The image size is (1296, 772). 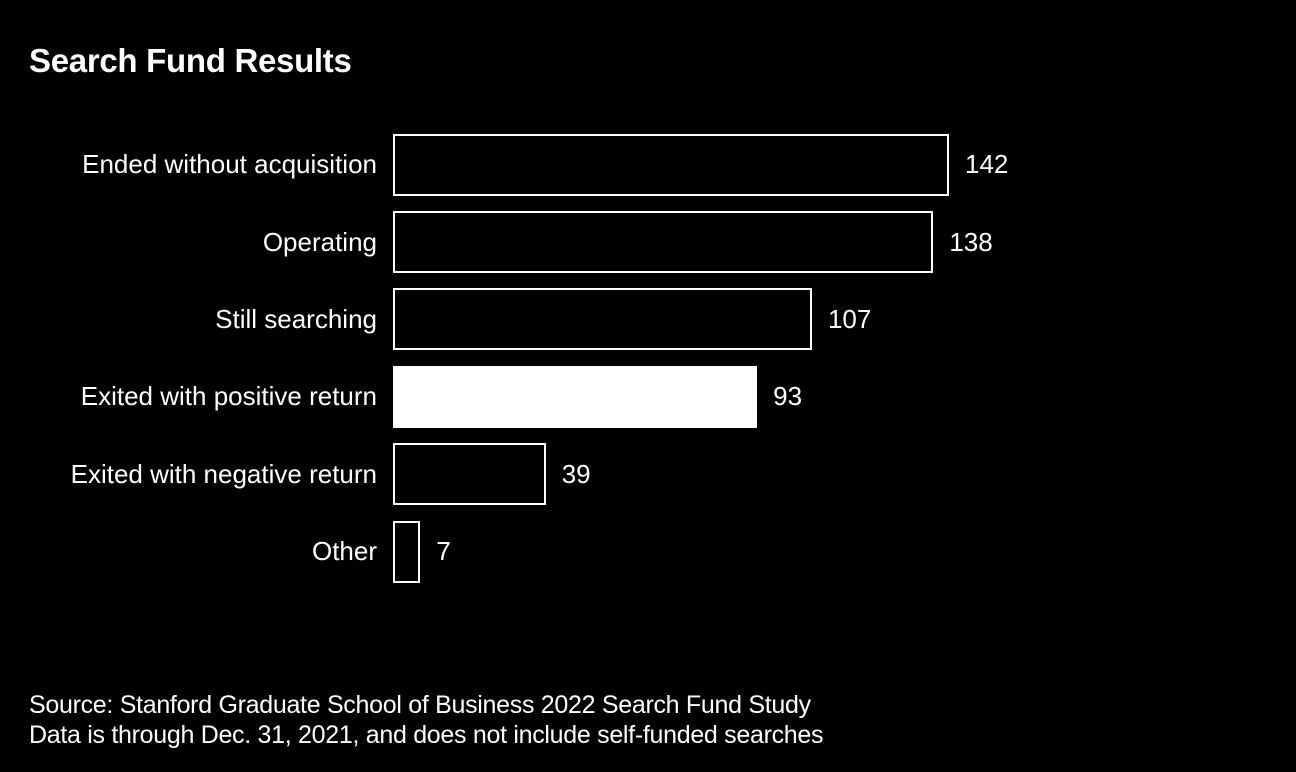 What do you see at coordinates (344, 551) in the screenshot?
I see `category-label: Other` at bounding box center [344, 551].